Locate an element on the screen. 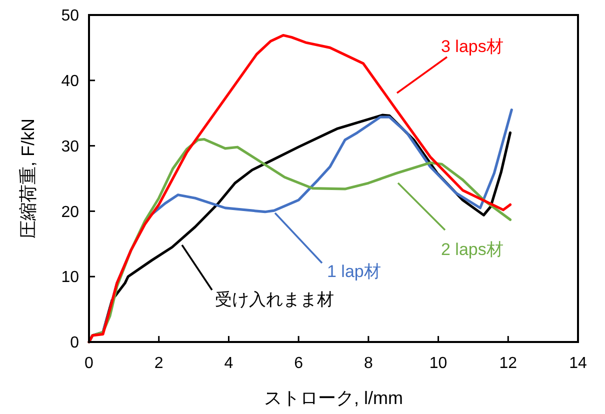  y-tick-label: 40 is located at coordinates (70, 81).